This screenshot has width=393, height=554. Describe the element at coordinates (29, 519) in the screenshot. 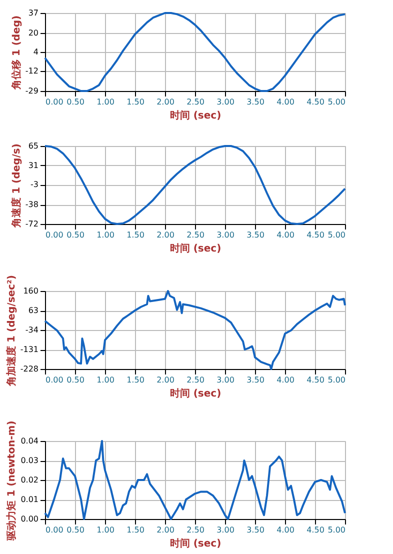

I see `y-tick-label: 0.00` at that location.